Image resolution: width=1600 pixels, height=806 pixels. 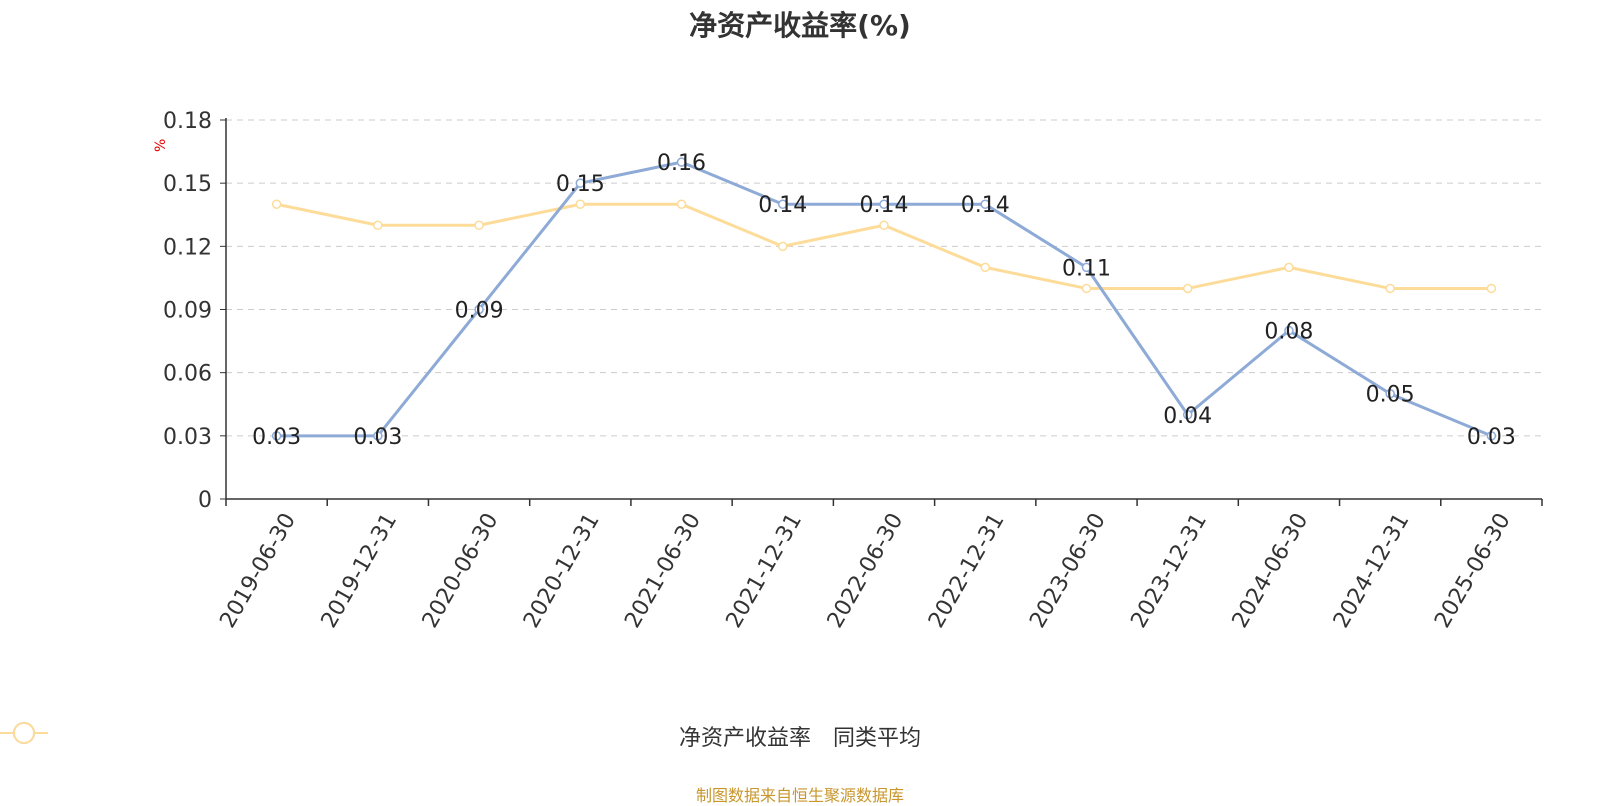 I want to click on data-label-roe: 0.09, so click(x=479, y=311).